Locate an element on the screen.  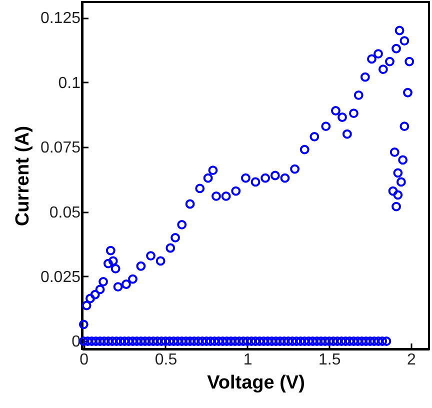
x-tick-label: 0.5 is located at coordinates (166, 360).